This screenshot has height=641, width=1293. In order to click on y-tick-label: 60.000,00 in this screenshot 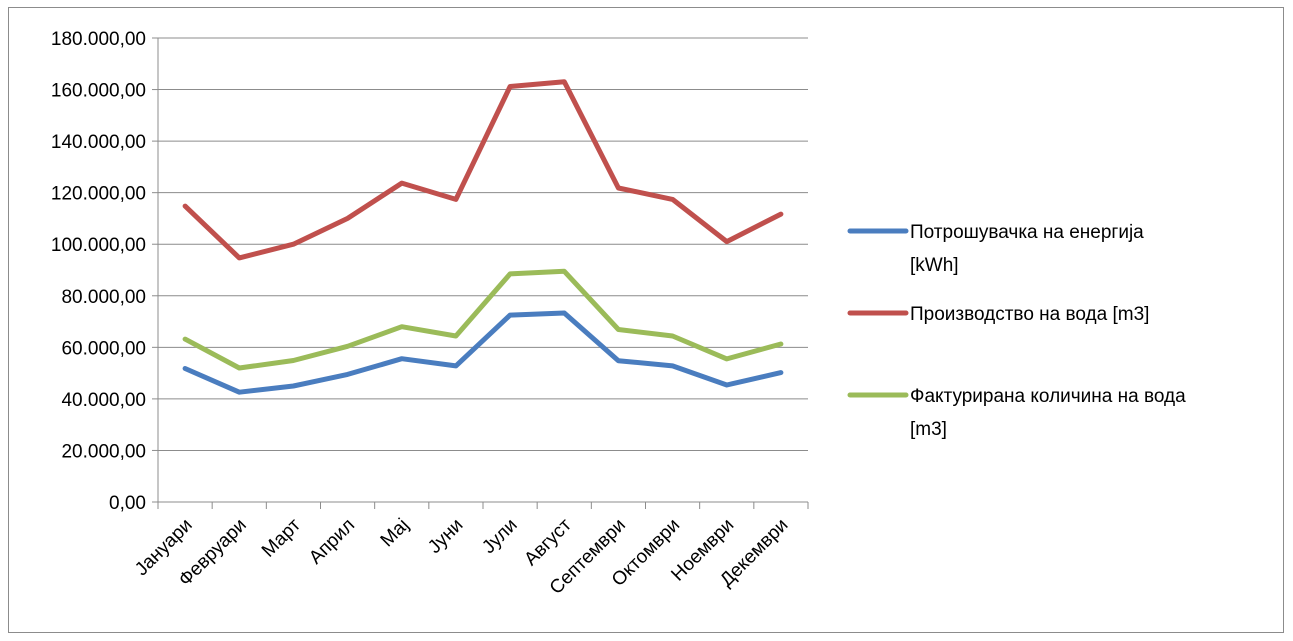, I will do `click(103, 348)`.